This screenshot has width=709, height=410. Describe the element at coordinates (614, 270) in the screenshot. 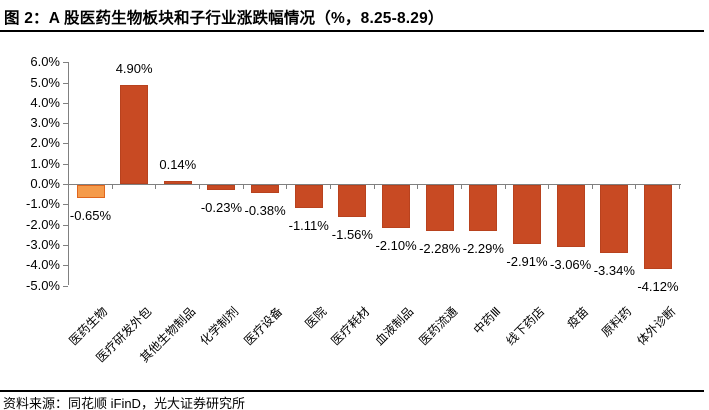

I see `bar-value-label: -3.34%` at that location.